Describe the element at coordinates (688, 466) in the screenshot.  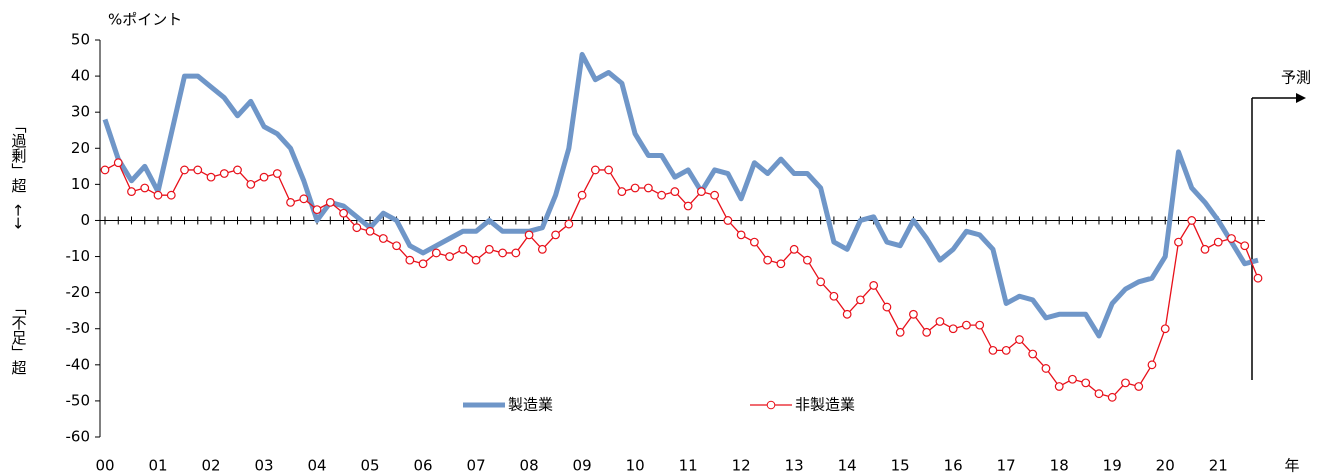
I see `x-tick-label: 11` at that location.